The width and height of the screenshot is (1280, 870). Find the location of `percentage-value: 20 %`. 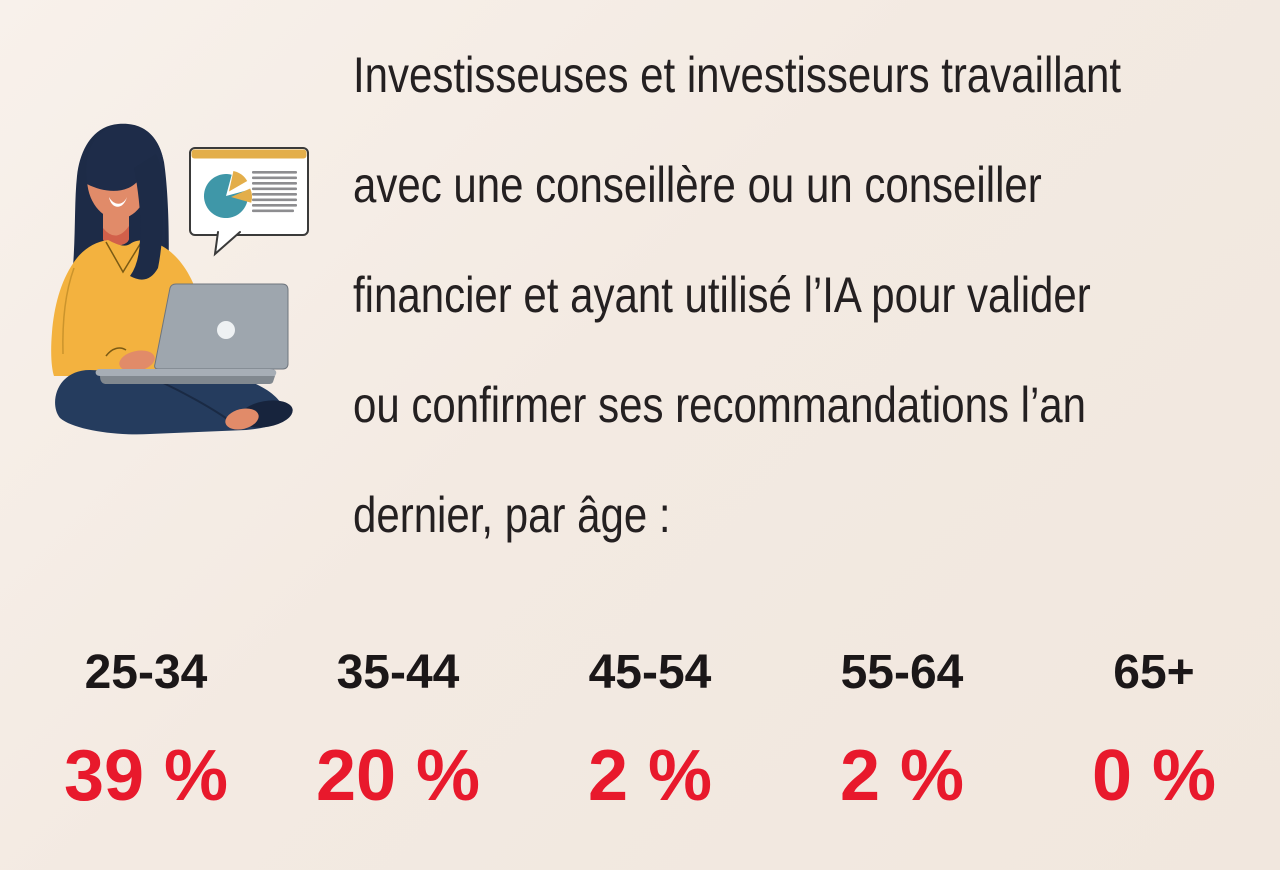

percentage-value: 20 % is located at coordinates (398, 776).